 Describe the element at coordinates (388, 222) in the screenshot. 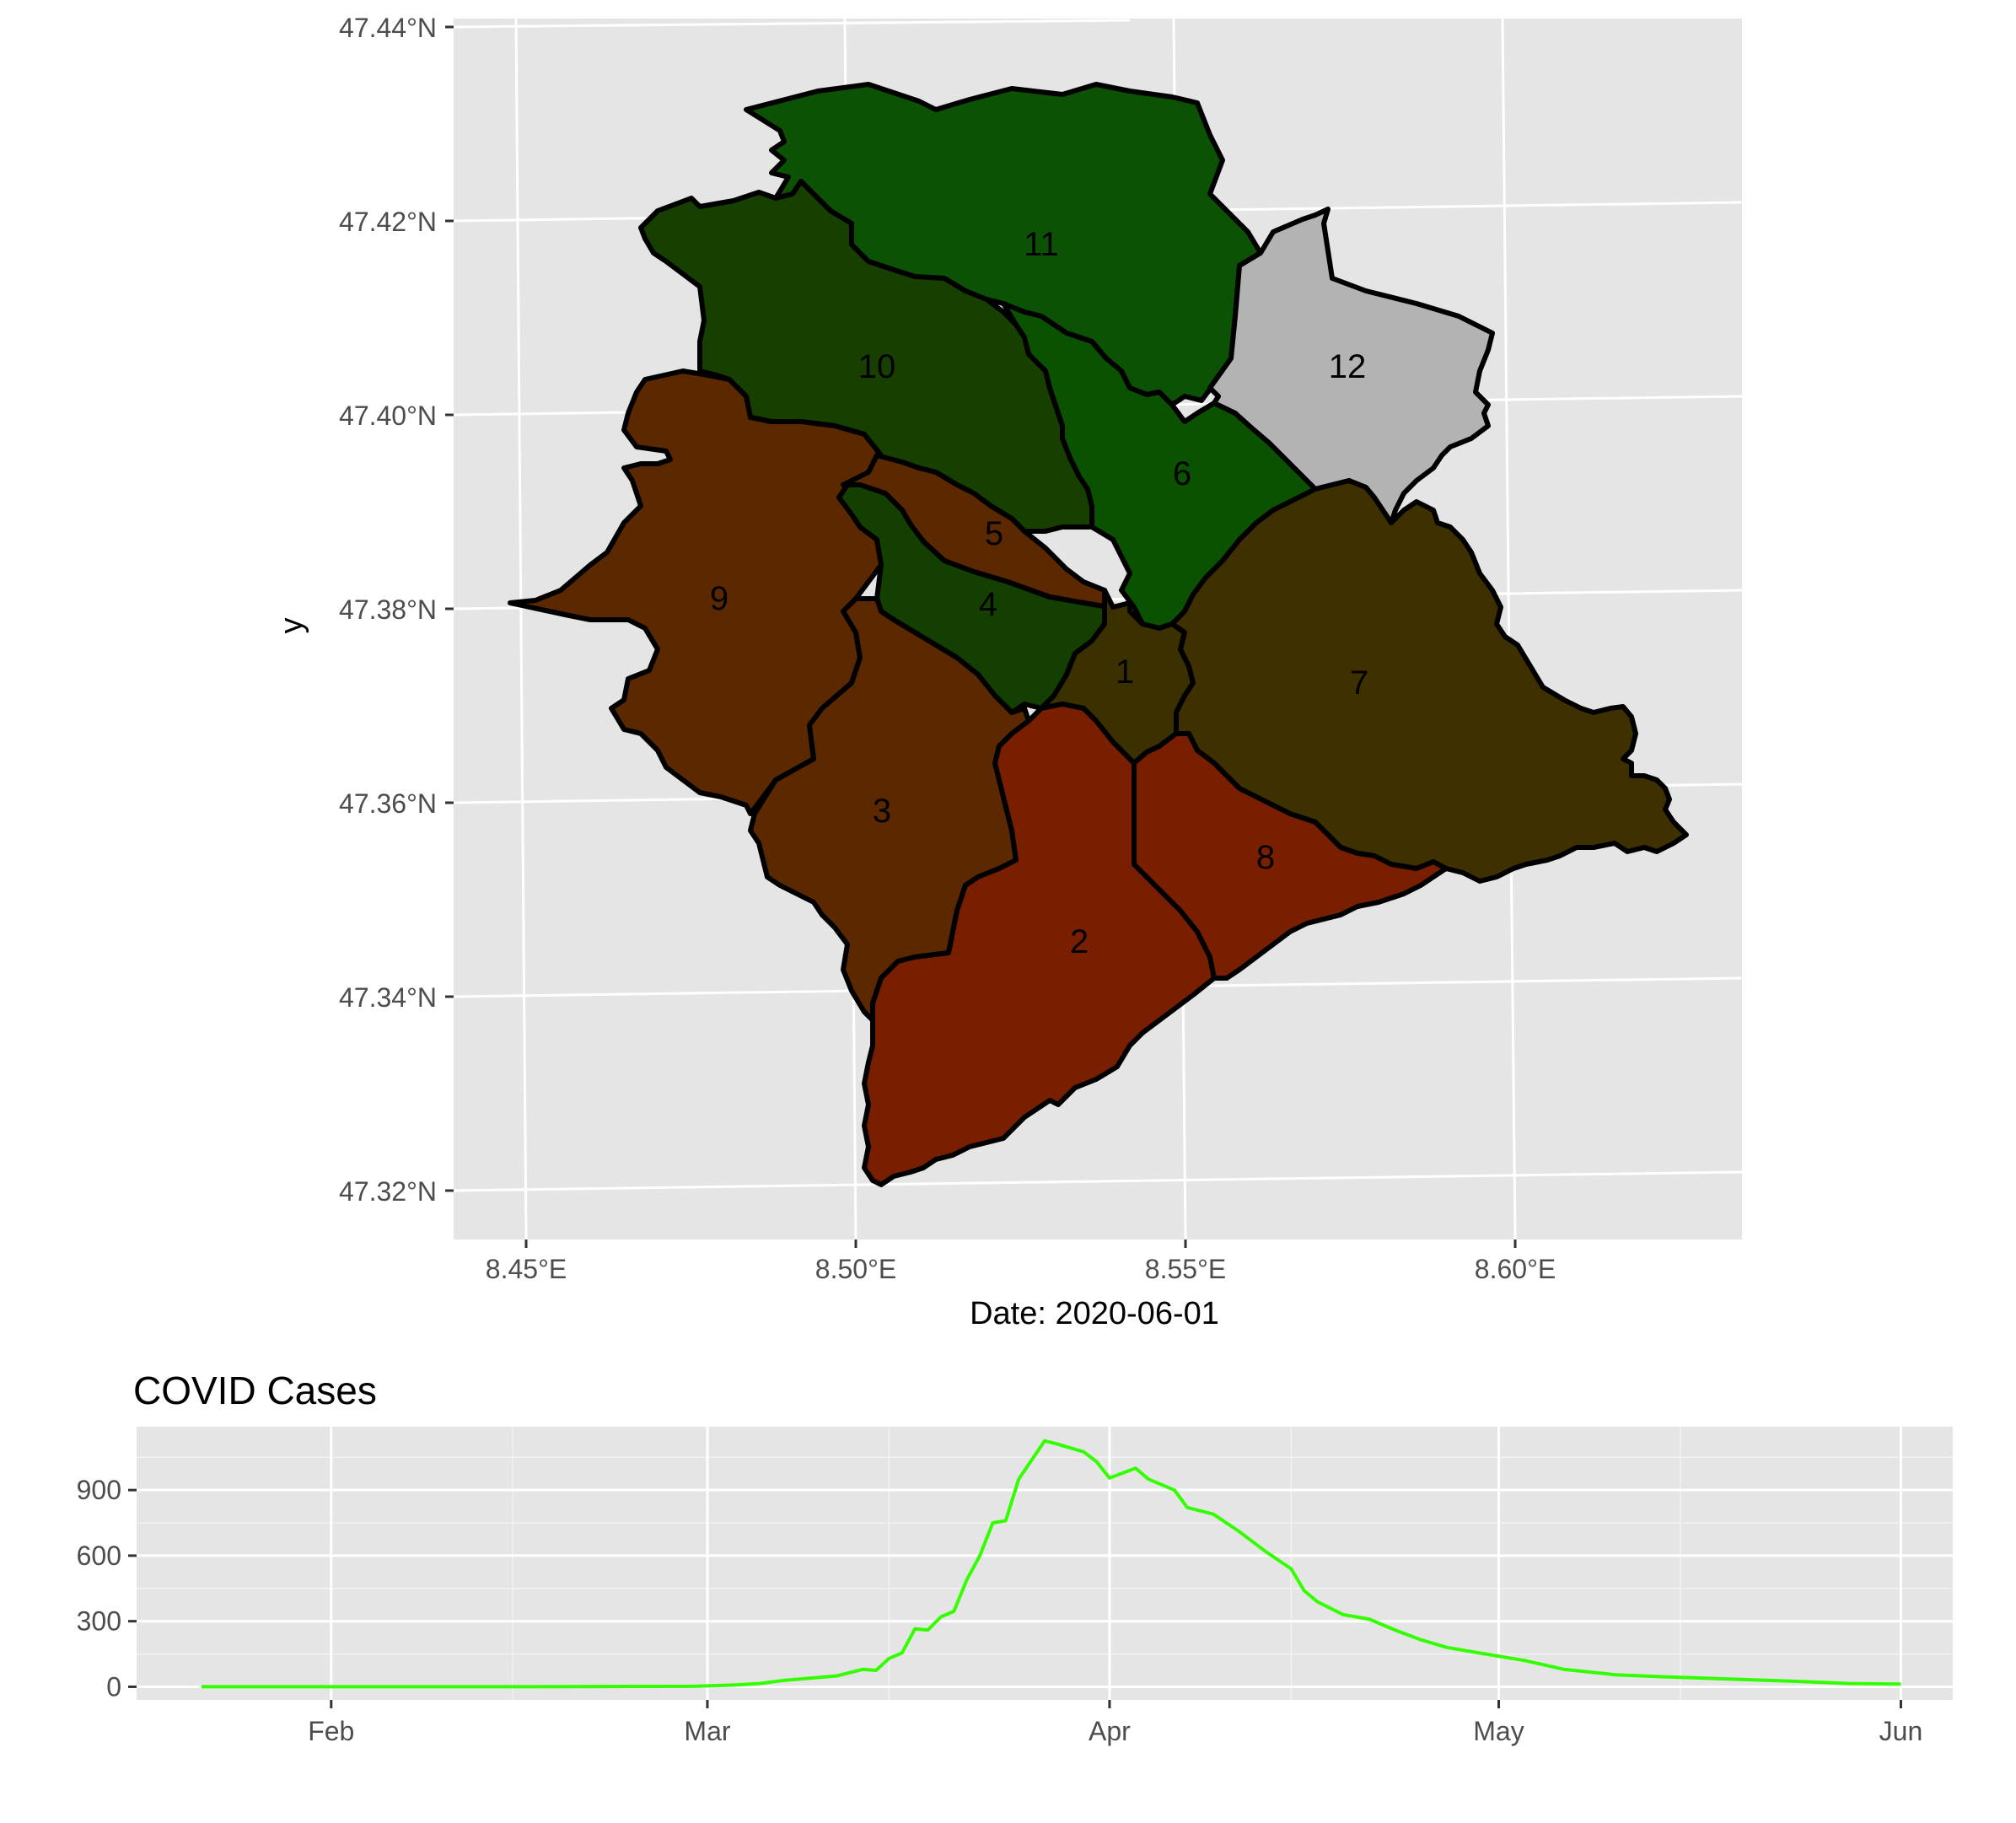

I see `map-y-tick-label-1: 47.42°N` at that location.